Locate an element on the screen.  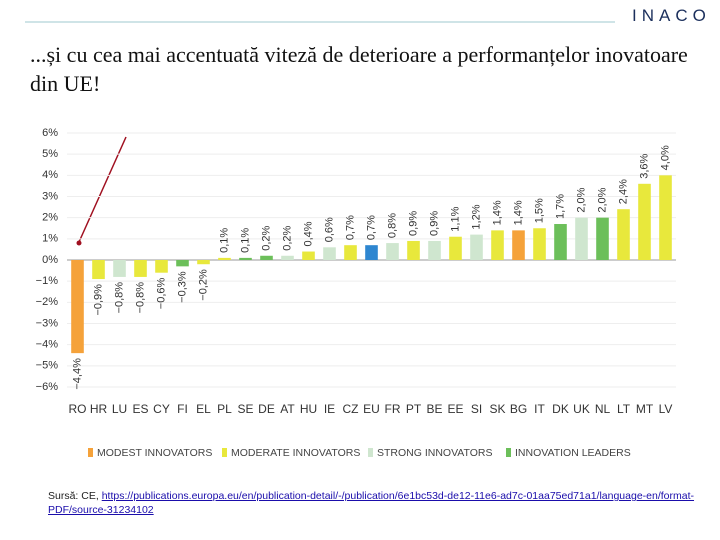
x-tick-label: DE is located at coordinates (266, 409).